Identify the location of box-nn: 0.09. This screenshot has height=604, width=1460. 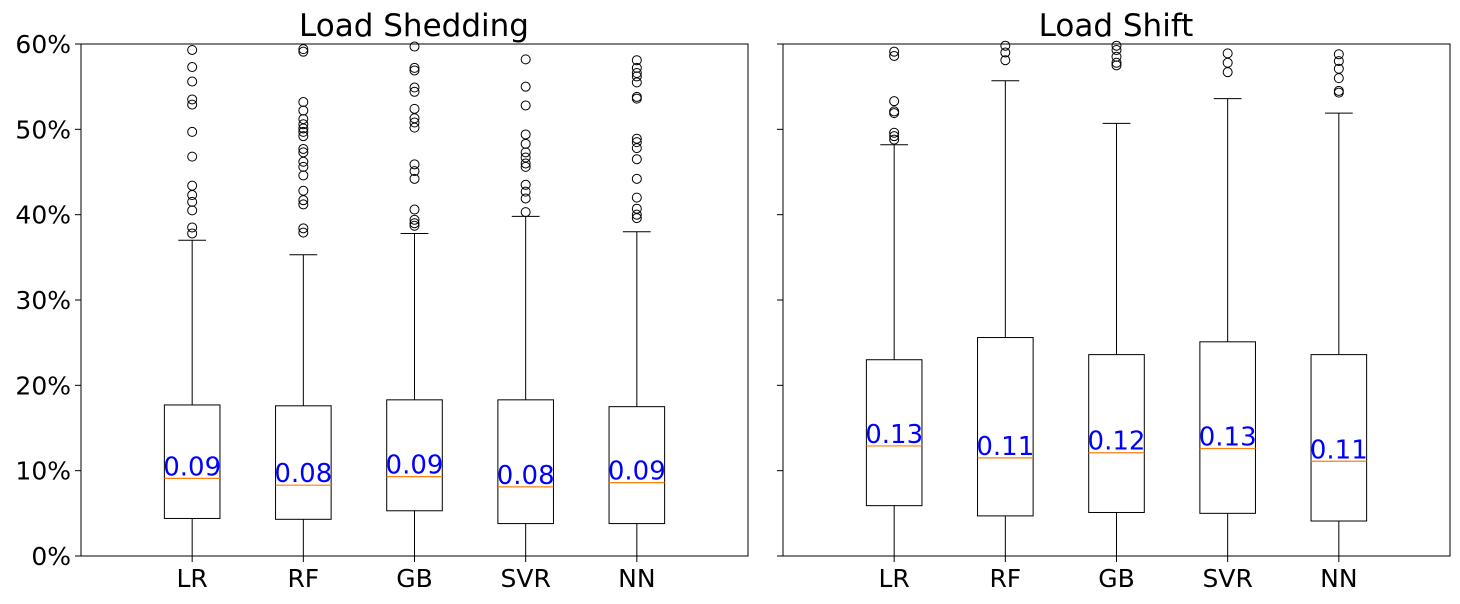
(637, 306).